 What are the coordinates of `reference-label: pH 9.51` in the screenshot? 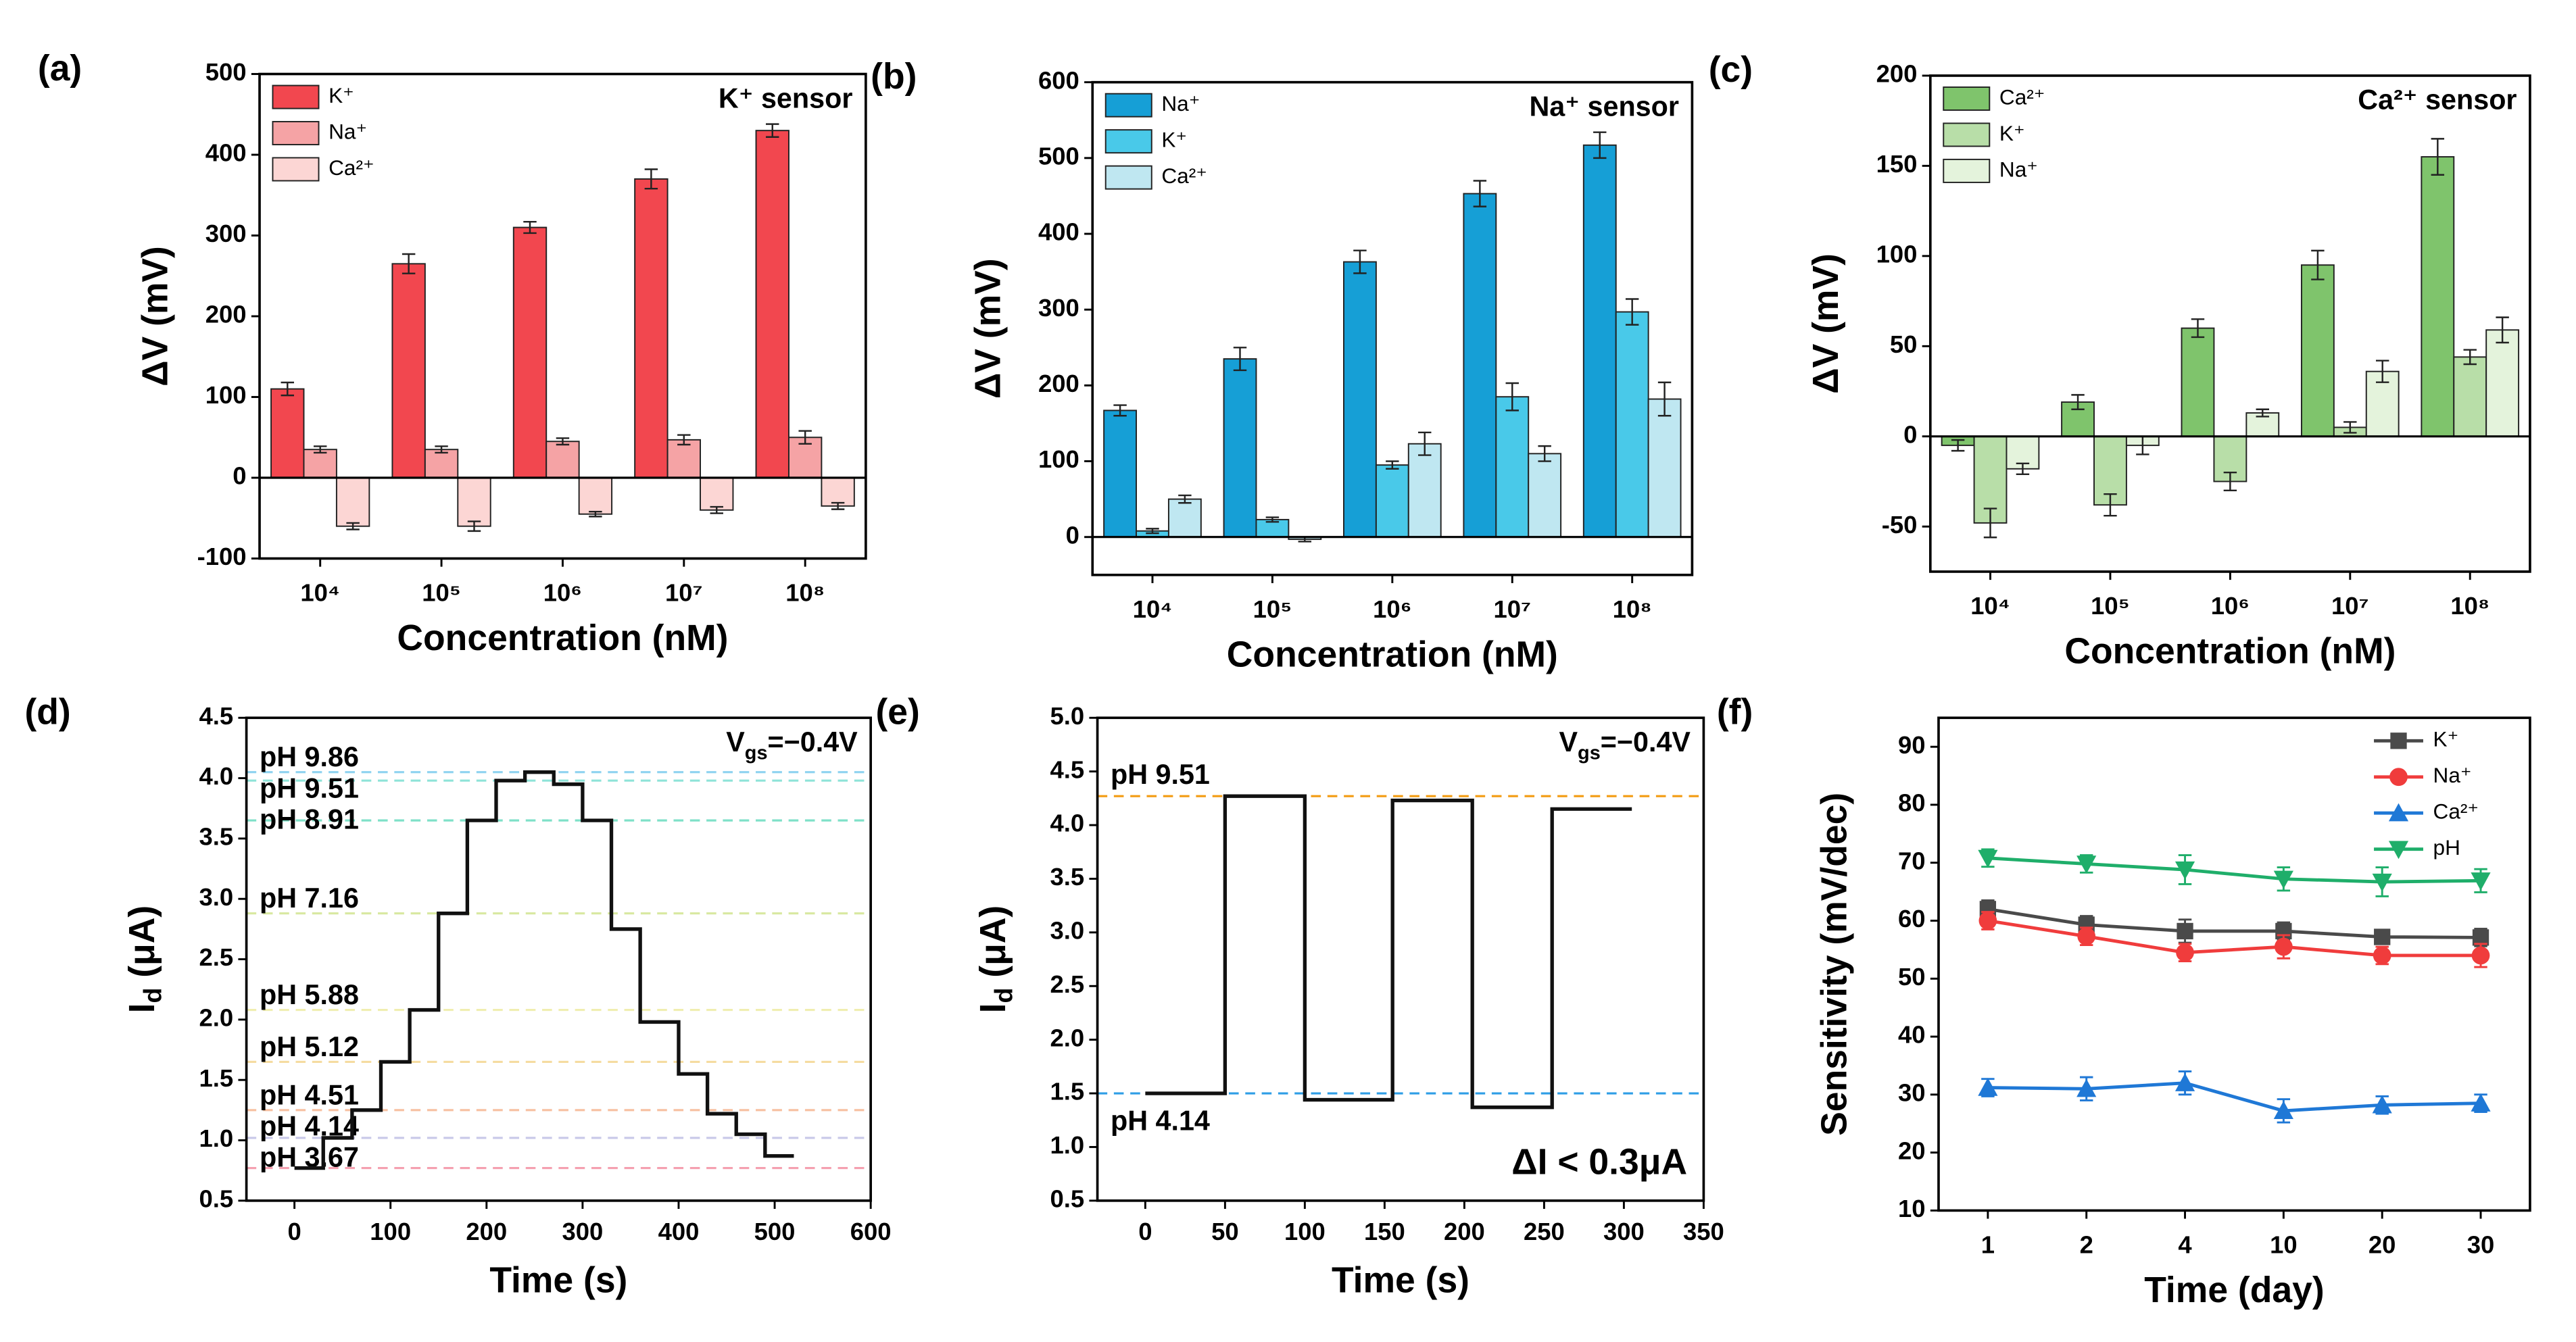 It's located at (1160, 774).